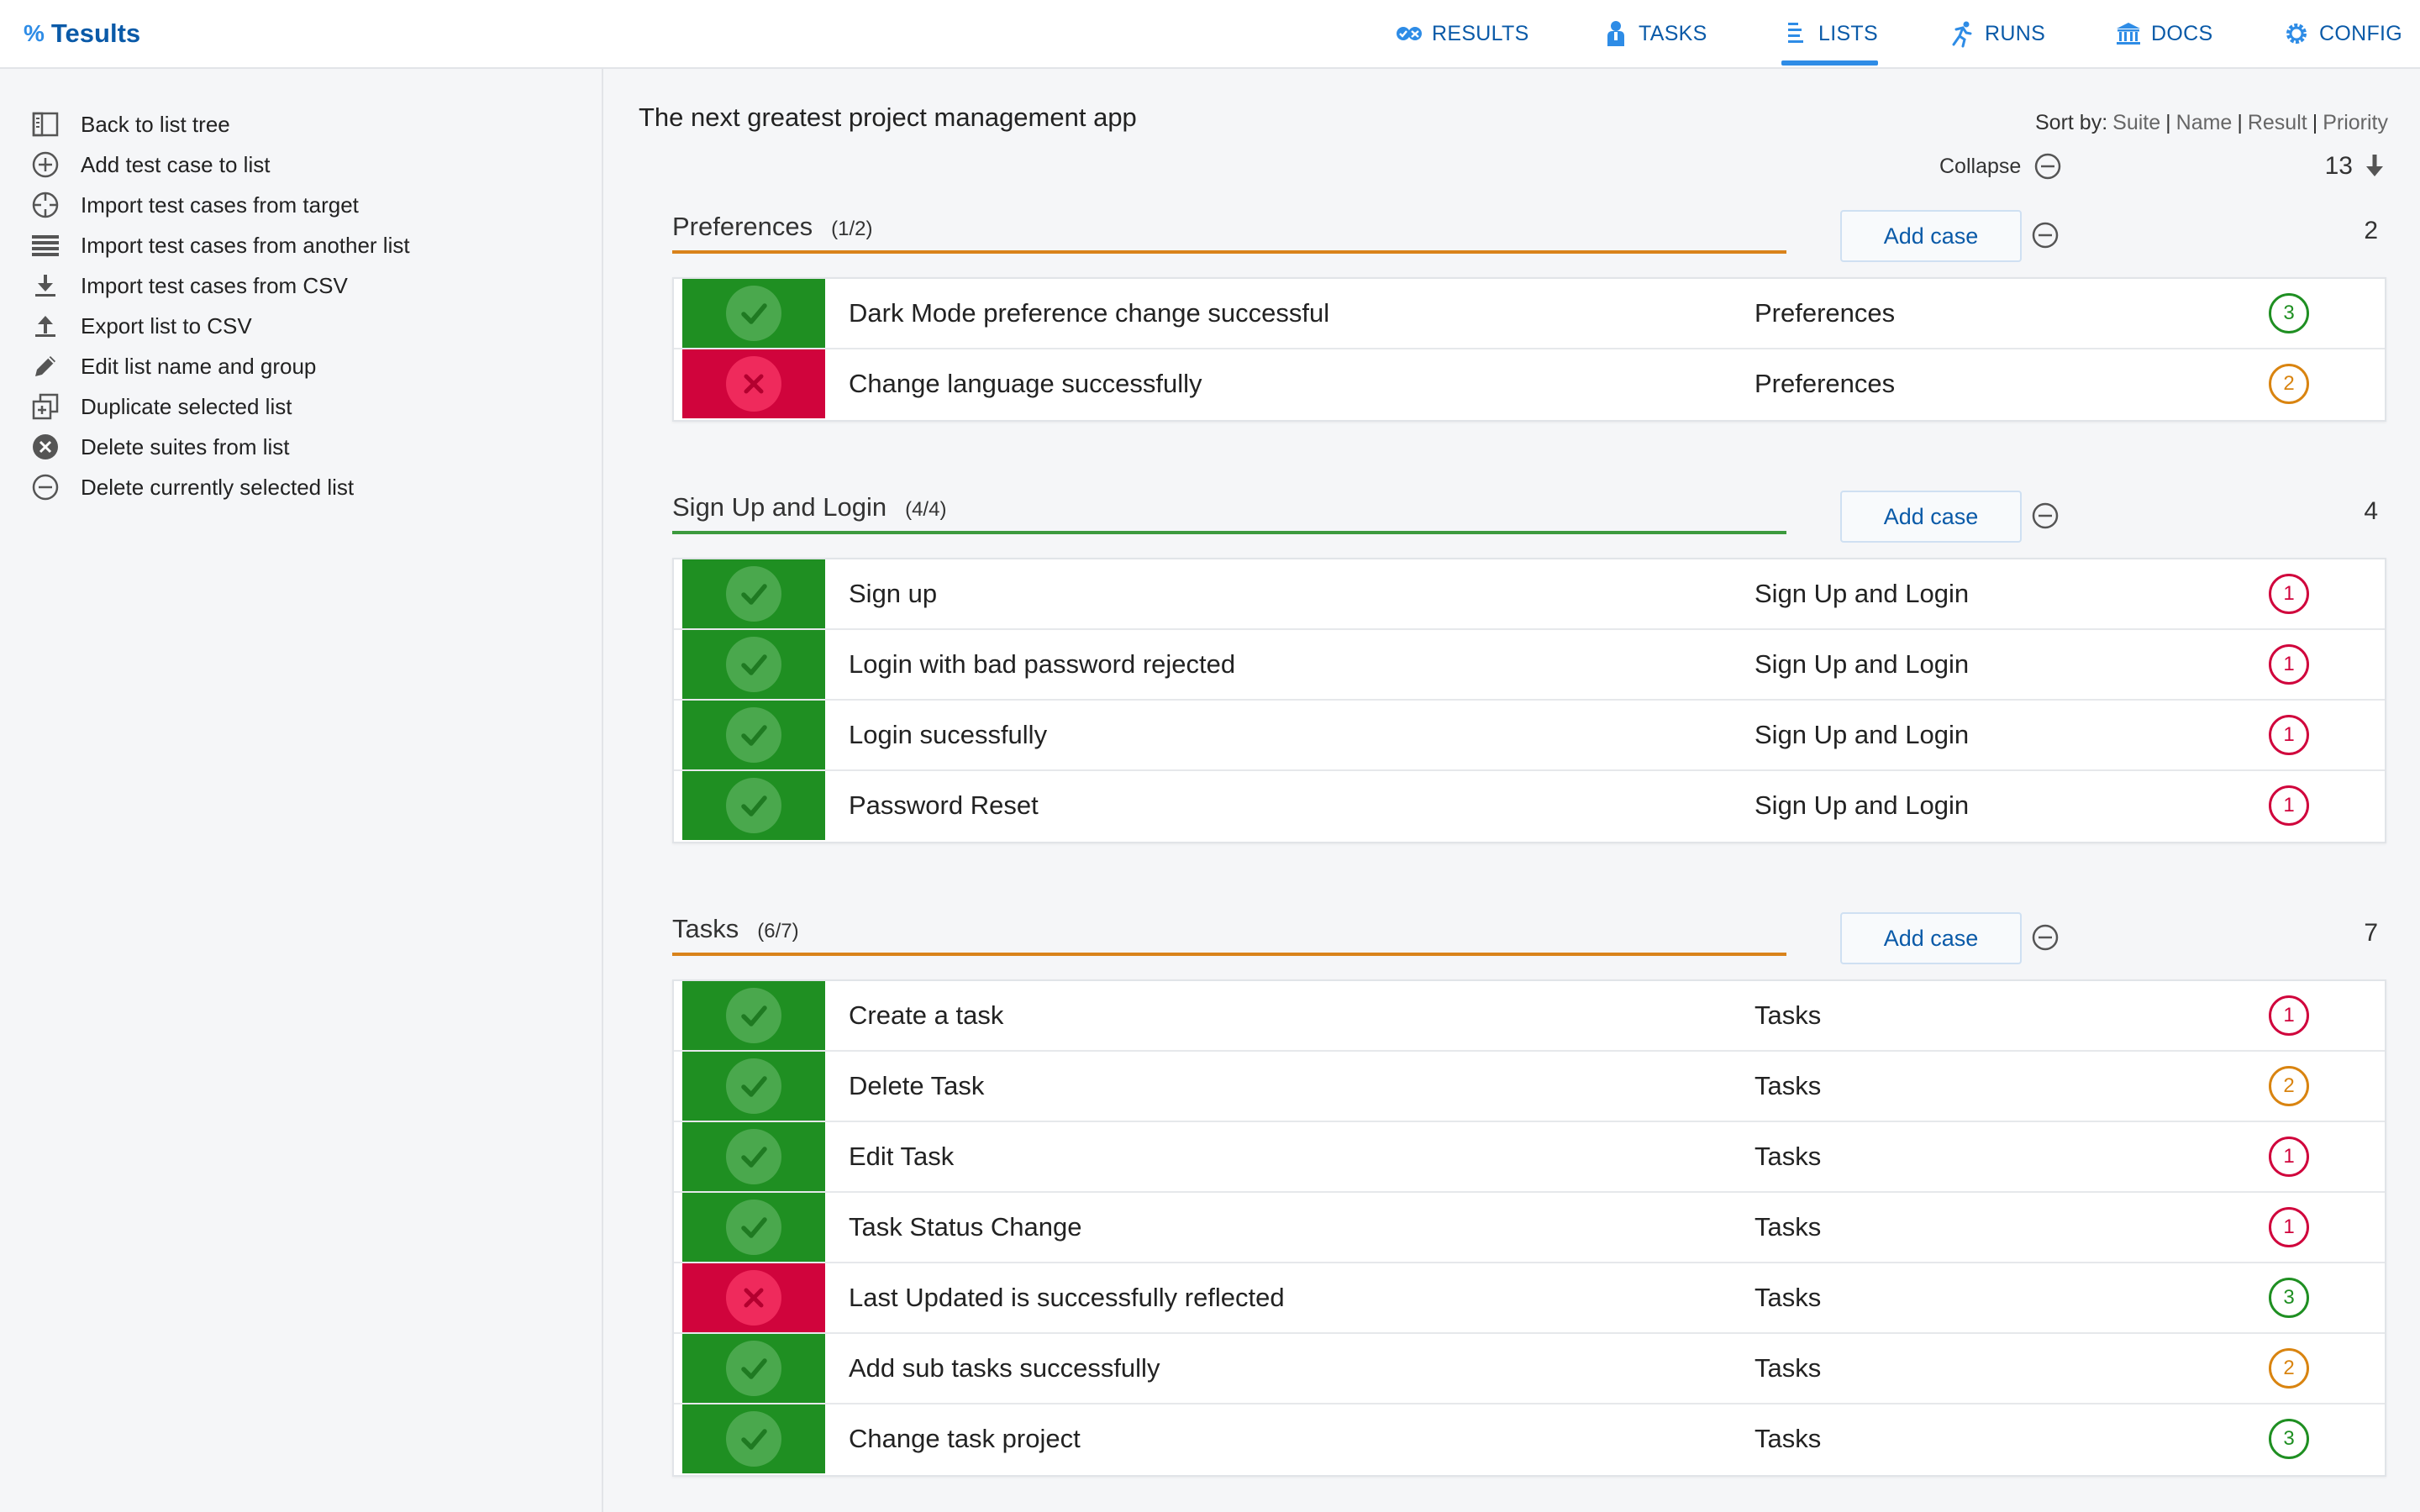 This screenshot has height=1512, width=2420. Describe the element at coordinates (1529, 1157) in the screenshot. I see `case-row: Edit Task Tasks 1` at that location.